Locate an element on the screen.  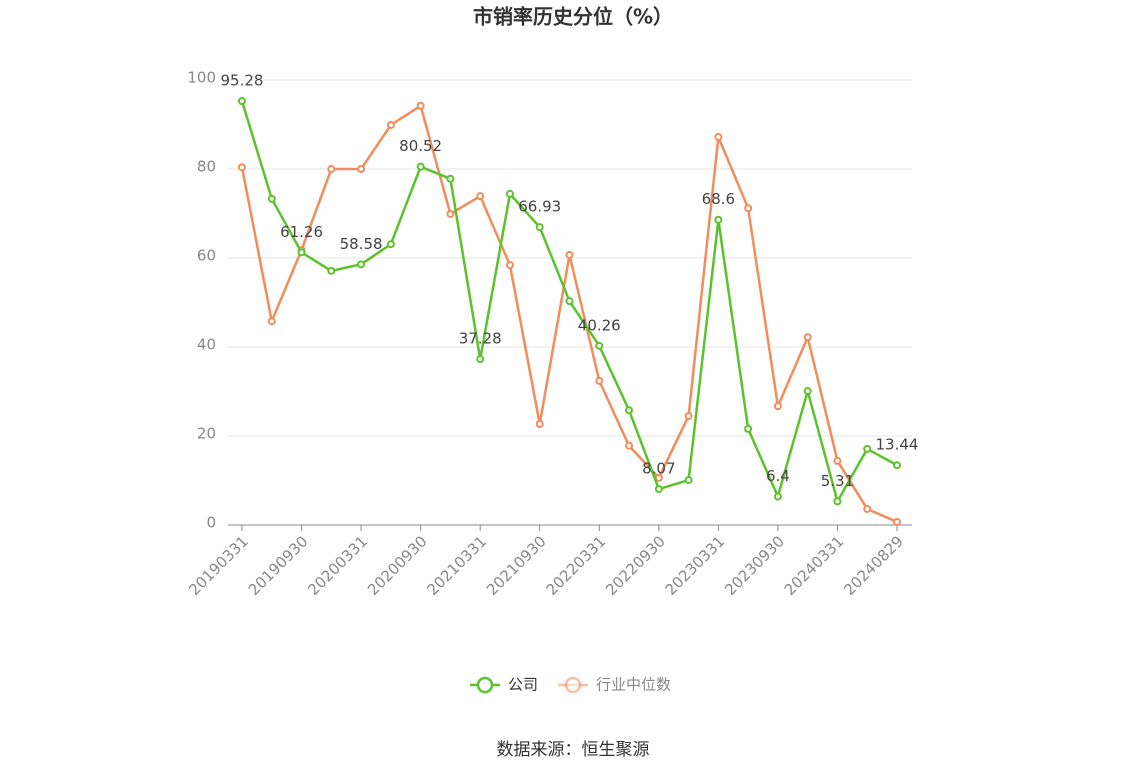
source: 数据来源：恒生聚源 is located at coordinates (573, 750).